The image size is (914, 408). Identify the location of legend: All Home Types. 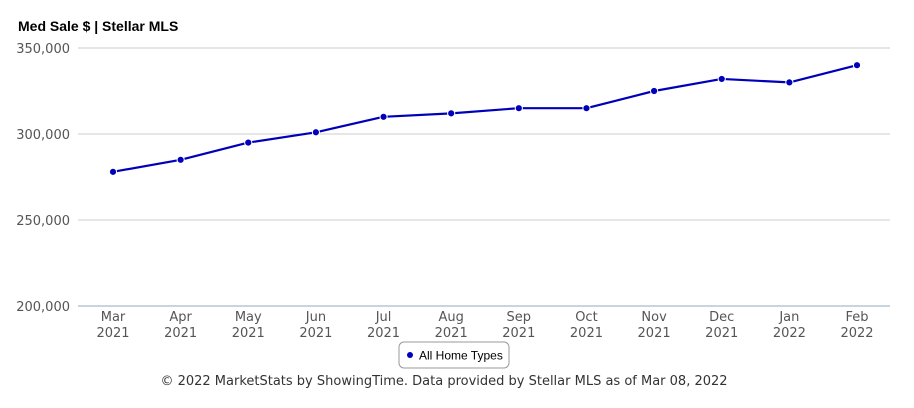
(454, 355).